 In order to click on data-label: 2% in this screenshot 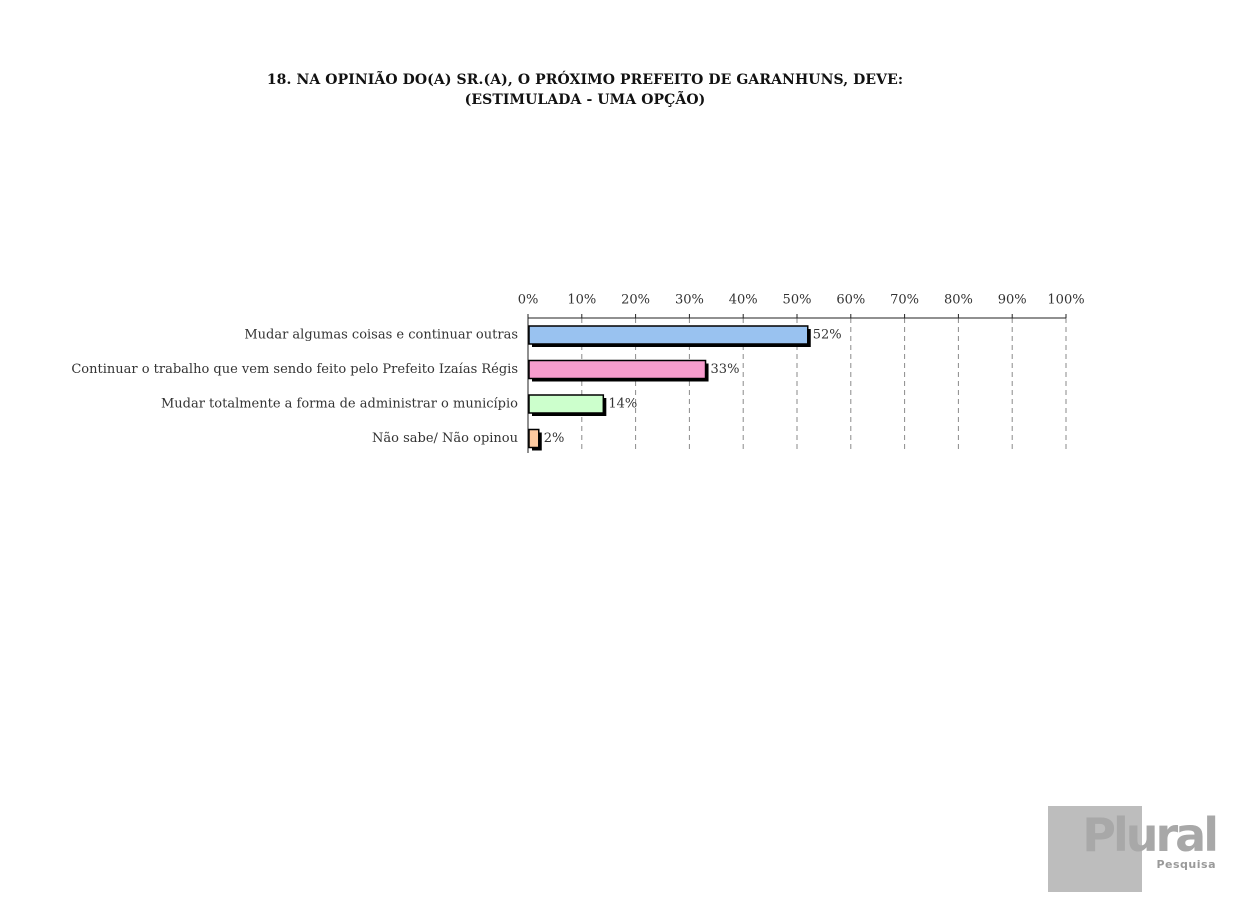, I will do `click(554, 438)`.